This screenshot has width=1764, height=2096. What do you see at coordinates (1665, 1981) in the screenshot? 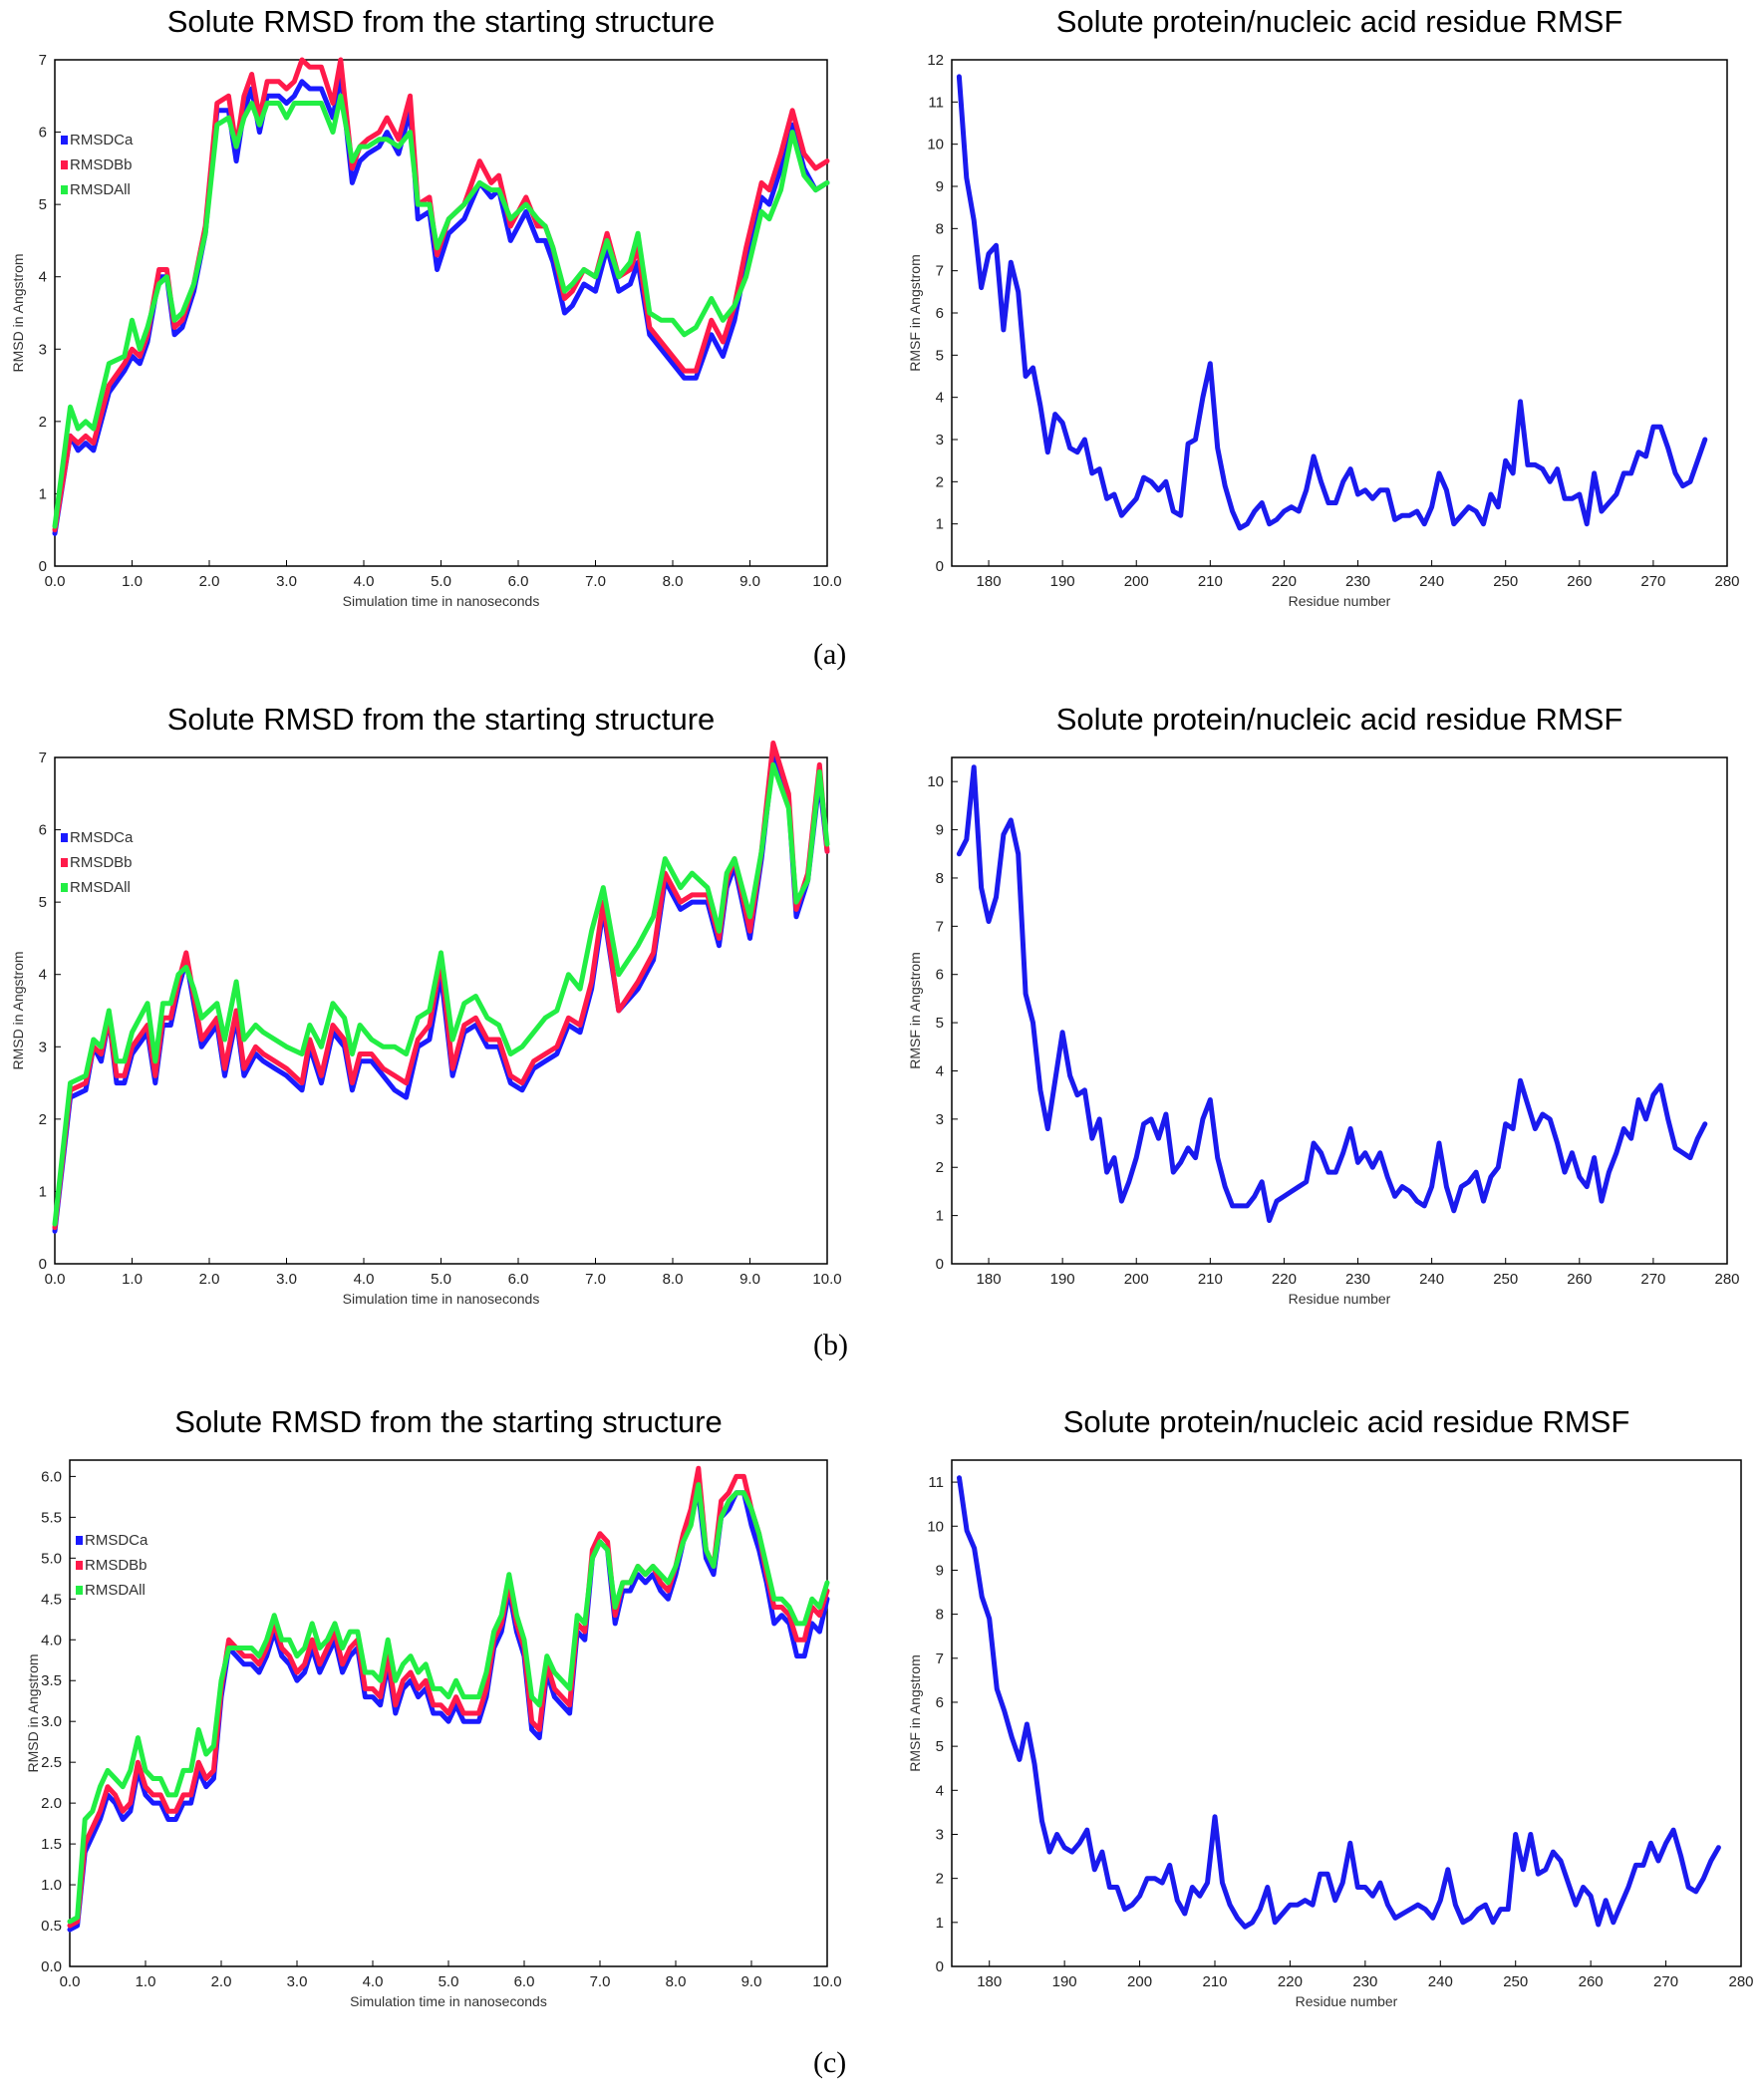
I see `x-tick-label: 270` at bounding box center [1665, 1981].